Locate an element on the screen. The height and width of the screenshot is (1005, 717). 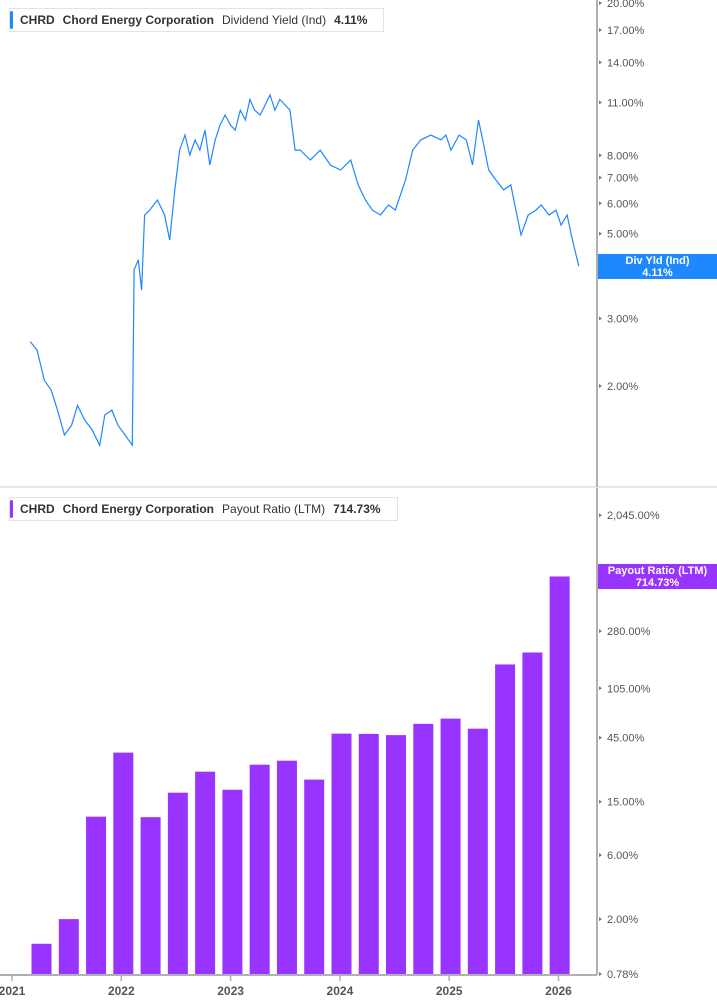
x-tick-label: 2026 is located at coordinates (558, 991).